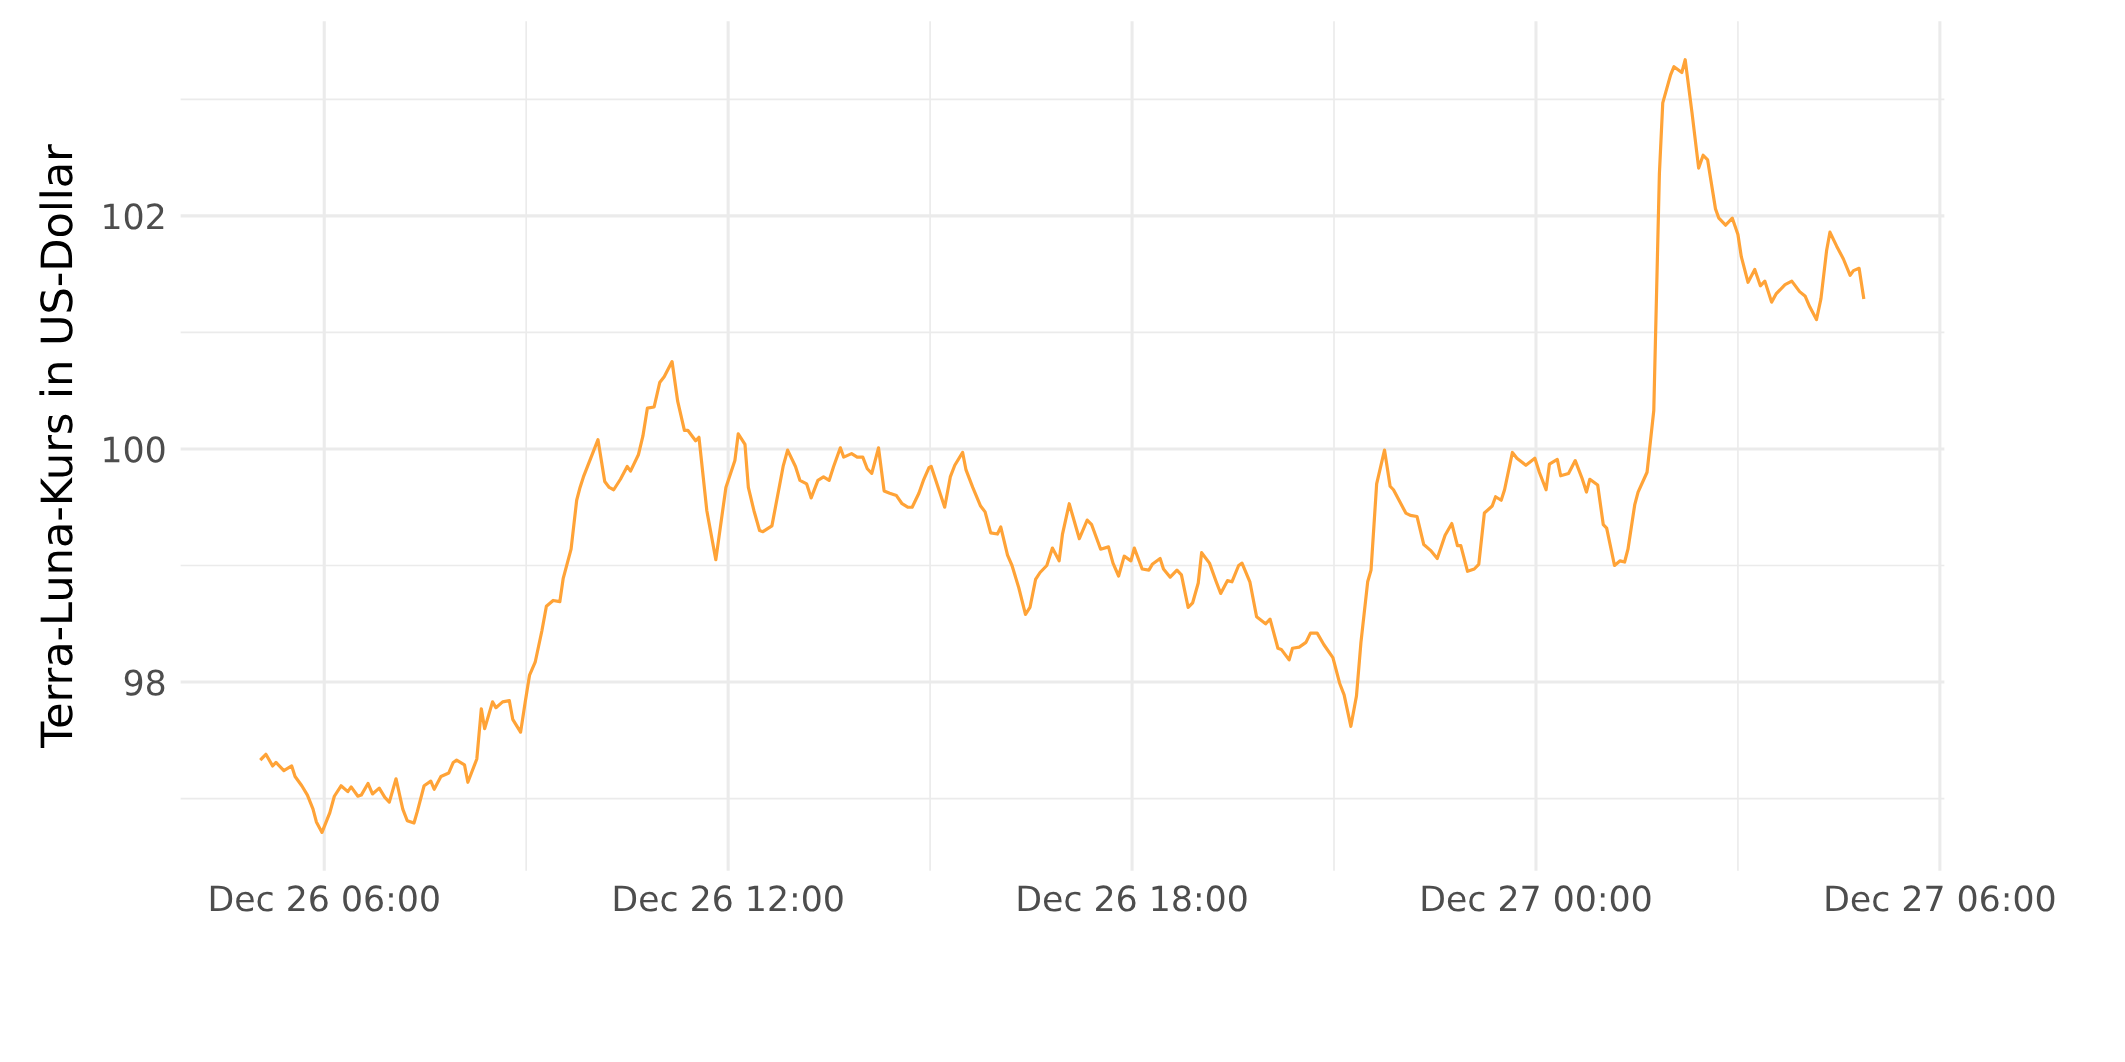  Describe the element at coordinates (1940, 898) in the screenshot. I see `x-tick-label: Dec 27 06:00` at that location.